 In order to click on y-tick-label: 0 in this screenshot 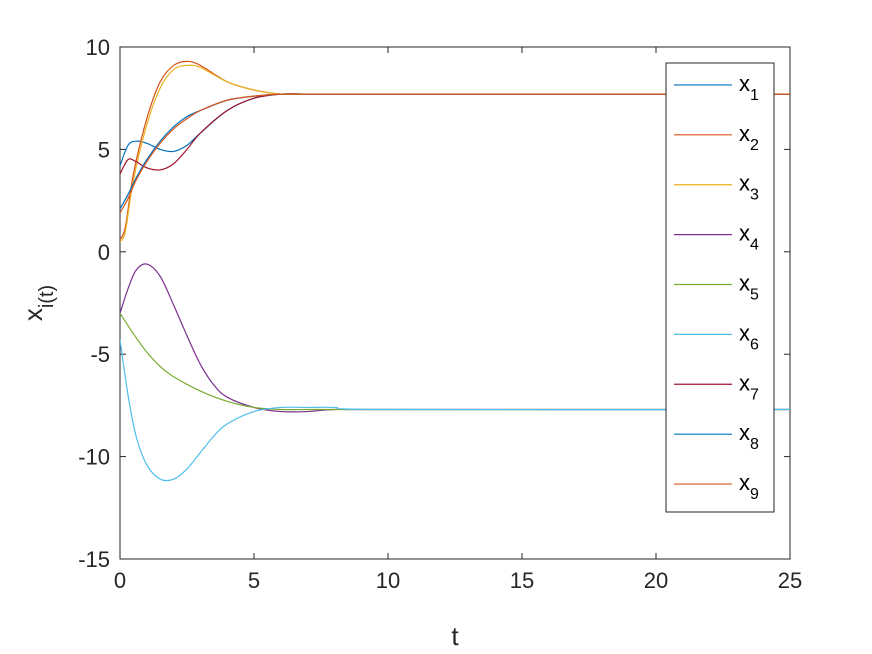, I will do `click(104, 252)`.